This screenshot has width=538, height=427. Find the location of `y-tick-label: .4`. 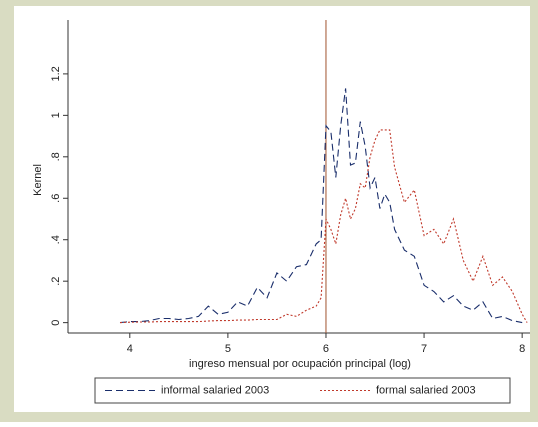

y-tick-label: .4 is located at coordinates (56, 239).